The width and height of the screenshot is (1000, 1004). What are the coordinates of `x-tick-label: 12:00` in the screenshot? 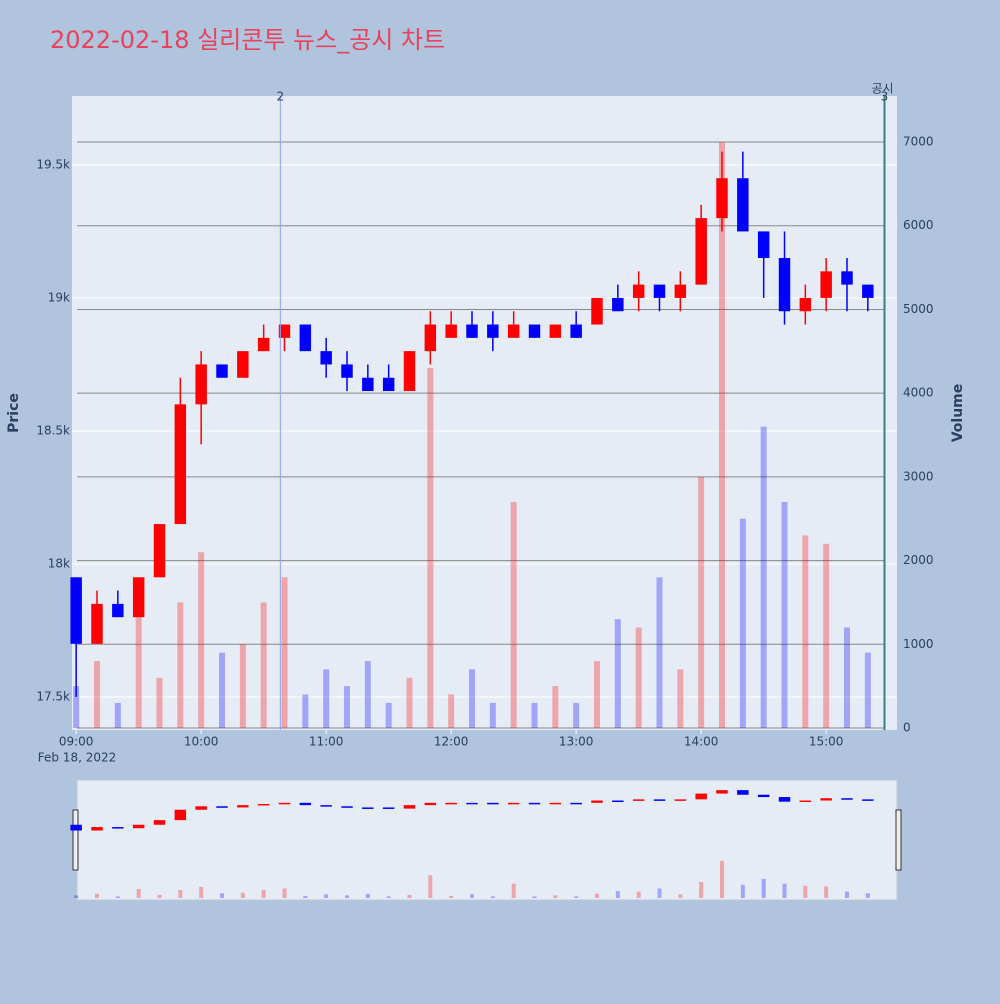 It's located at (451, 742).